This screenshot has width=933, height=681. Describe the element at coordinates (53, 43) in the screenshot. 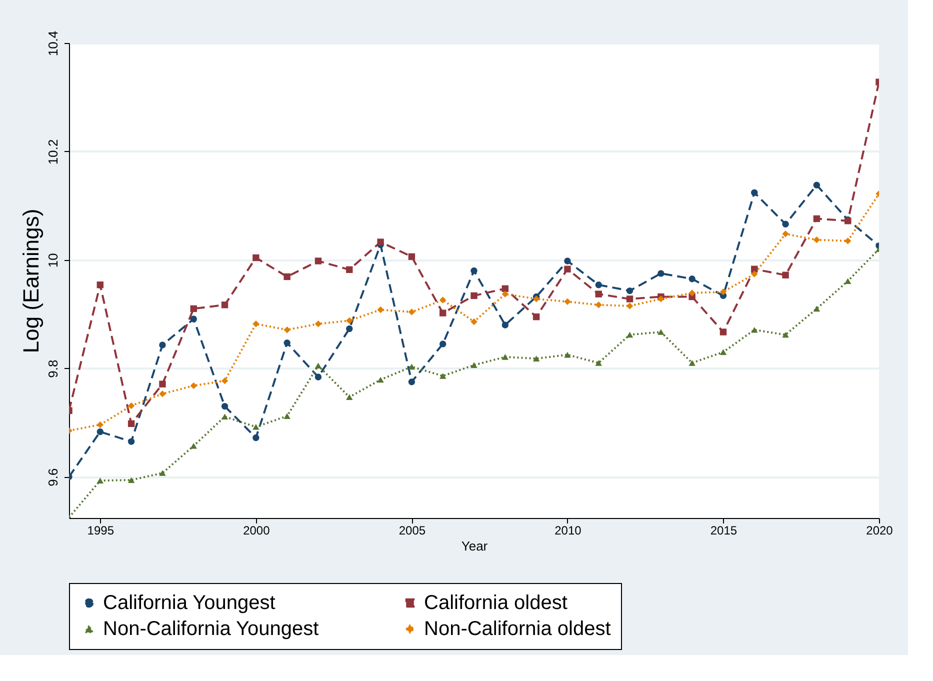

I see `y-tick-label: 10.4` at that location.